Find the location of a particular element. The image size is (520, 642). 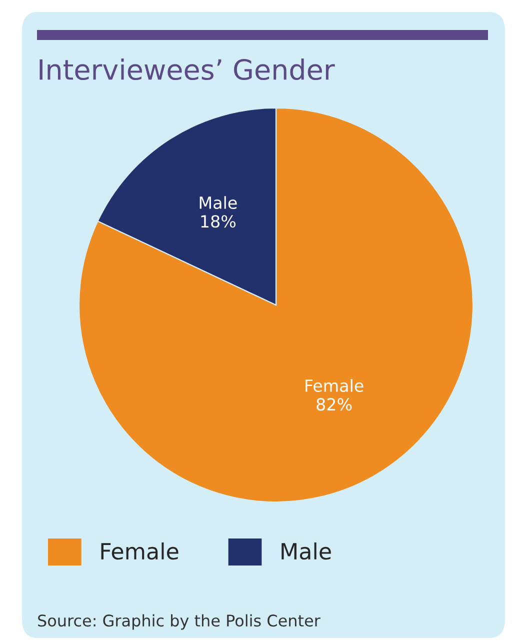

data-label: Male 18% is located at coordinates (218, 212).